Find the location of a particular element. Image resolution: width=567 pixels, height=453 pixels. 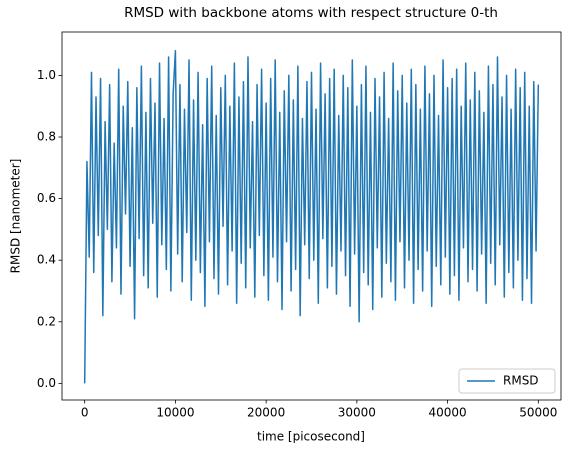

legend-box is located at coordinates (507, 381).